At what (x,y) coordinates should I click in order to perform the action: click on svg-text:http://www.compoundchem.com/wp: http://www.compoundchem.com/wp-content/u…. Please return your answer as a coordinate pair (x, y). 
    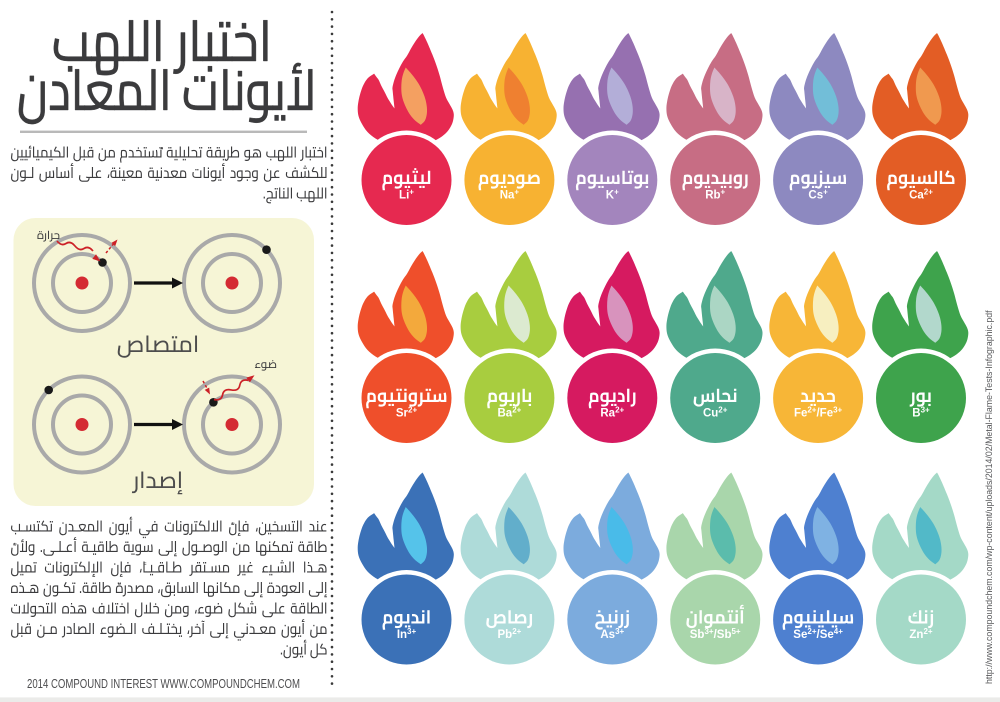
    Looking at the image, I should click on (989, 497).